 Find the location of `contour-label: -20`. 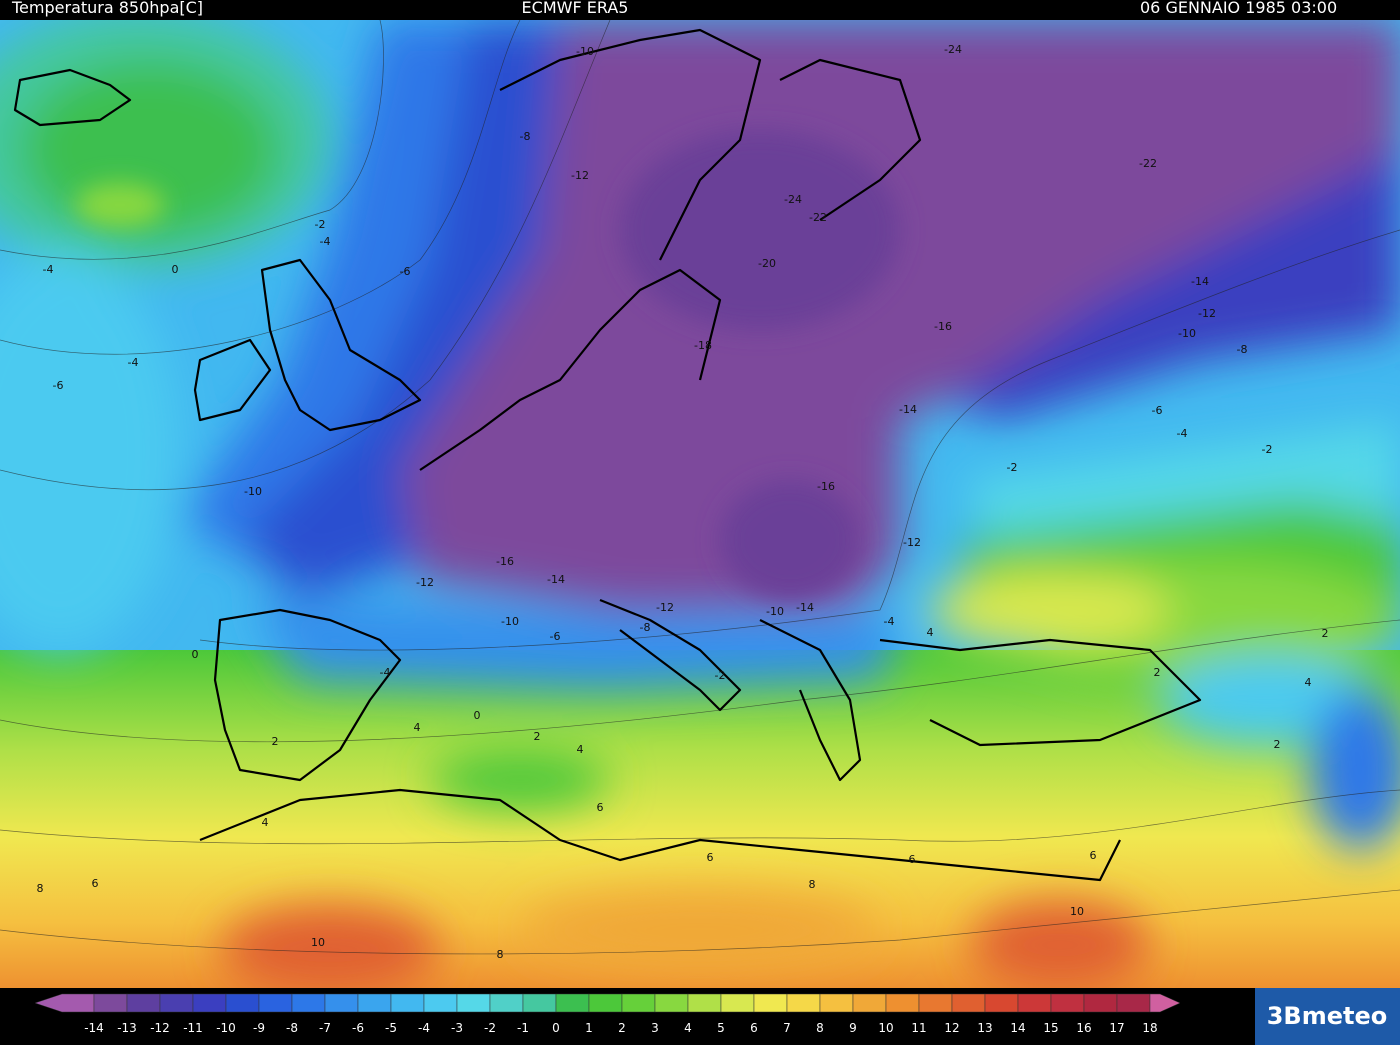

contour-label: -20 is located at coordinates (767, 263).